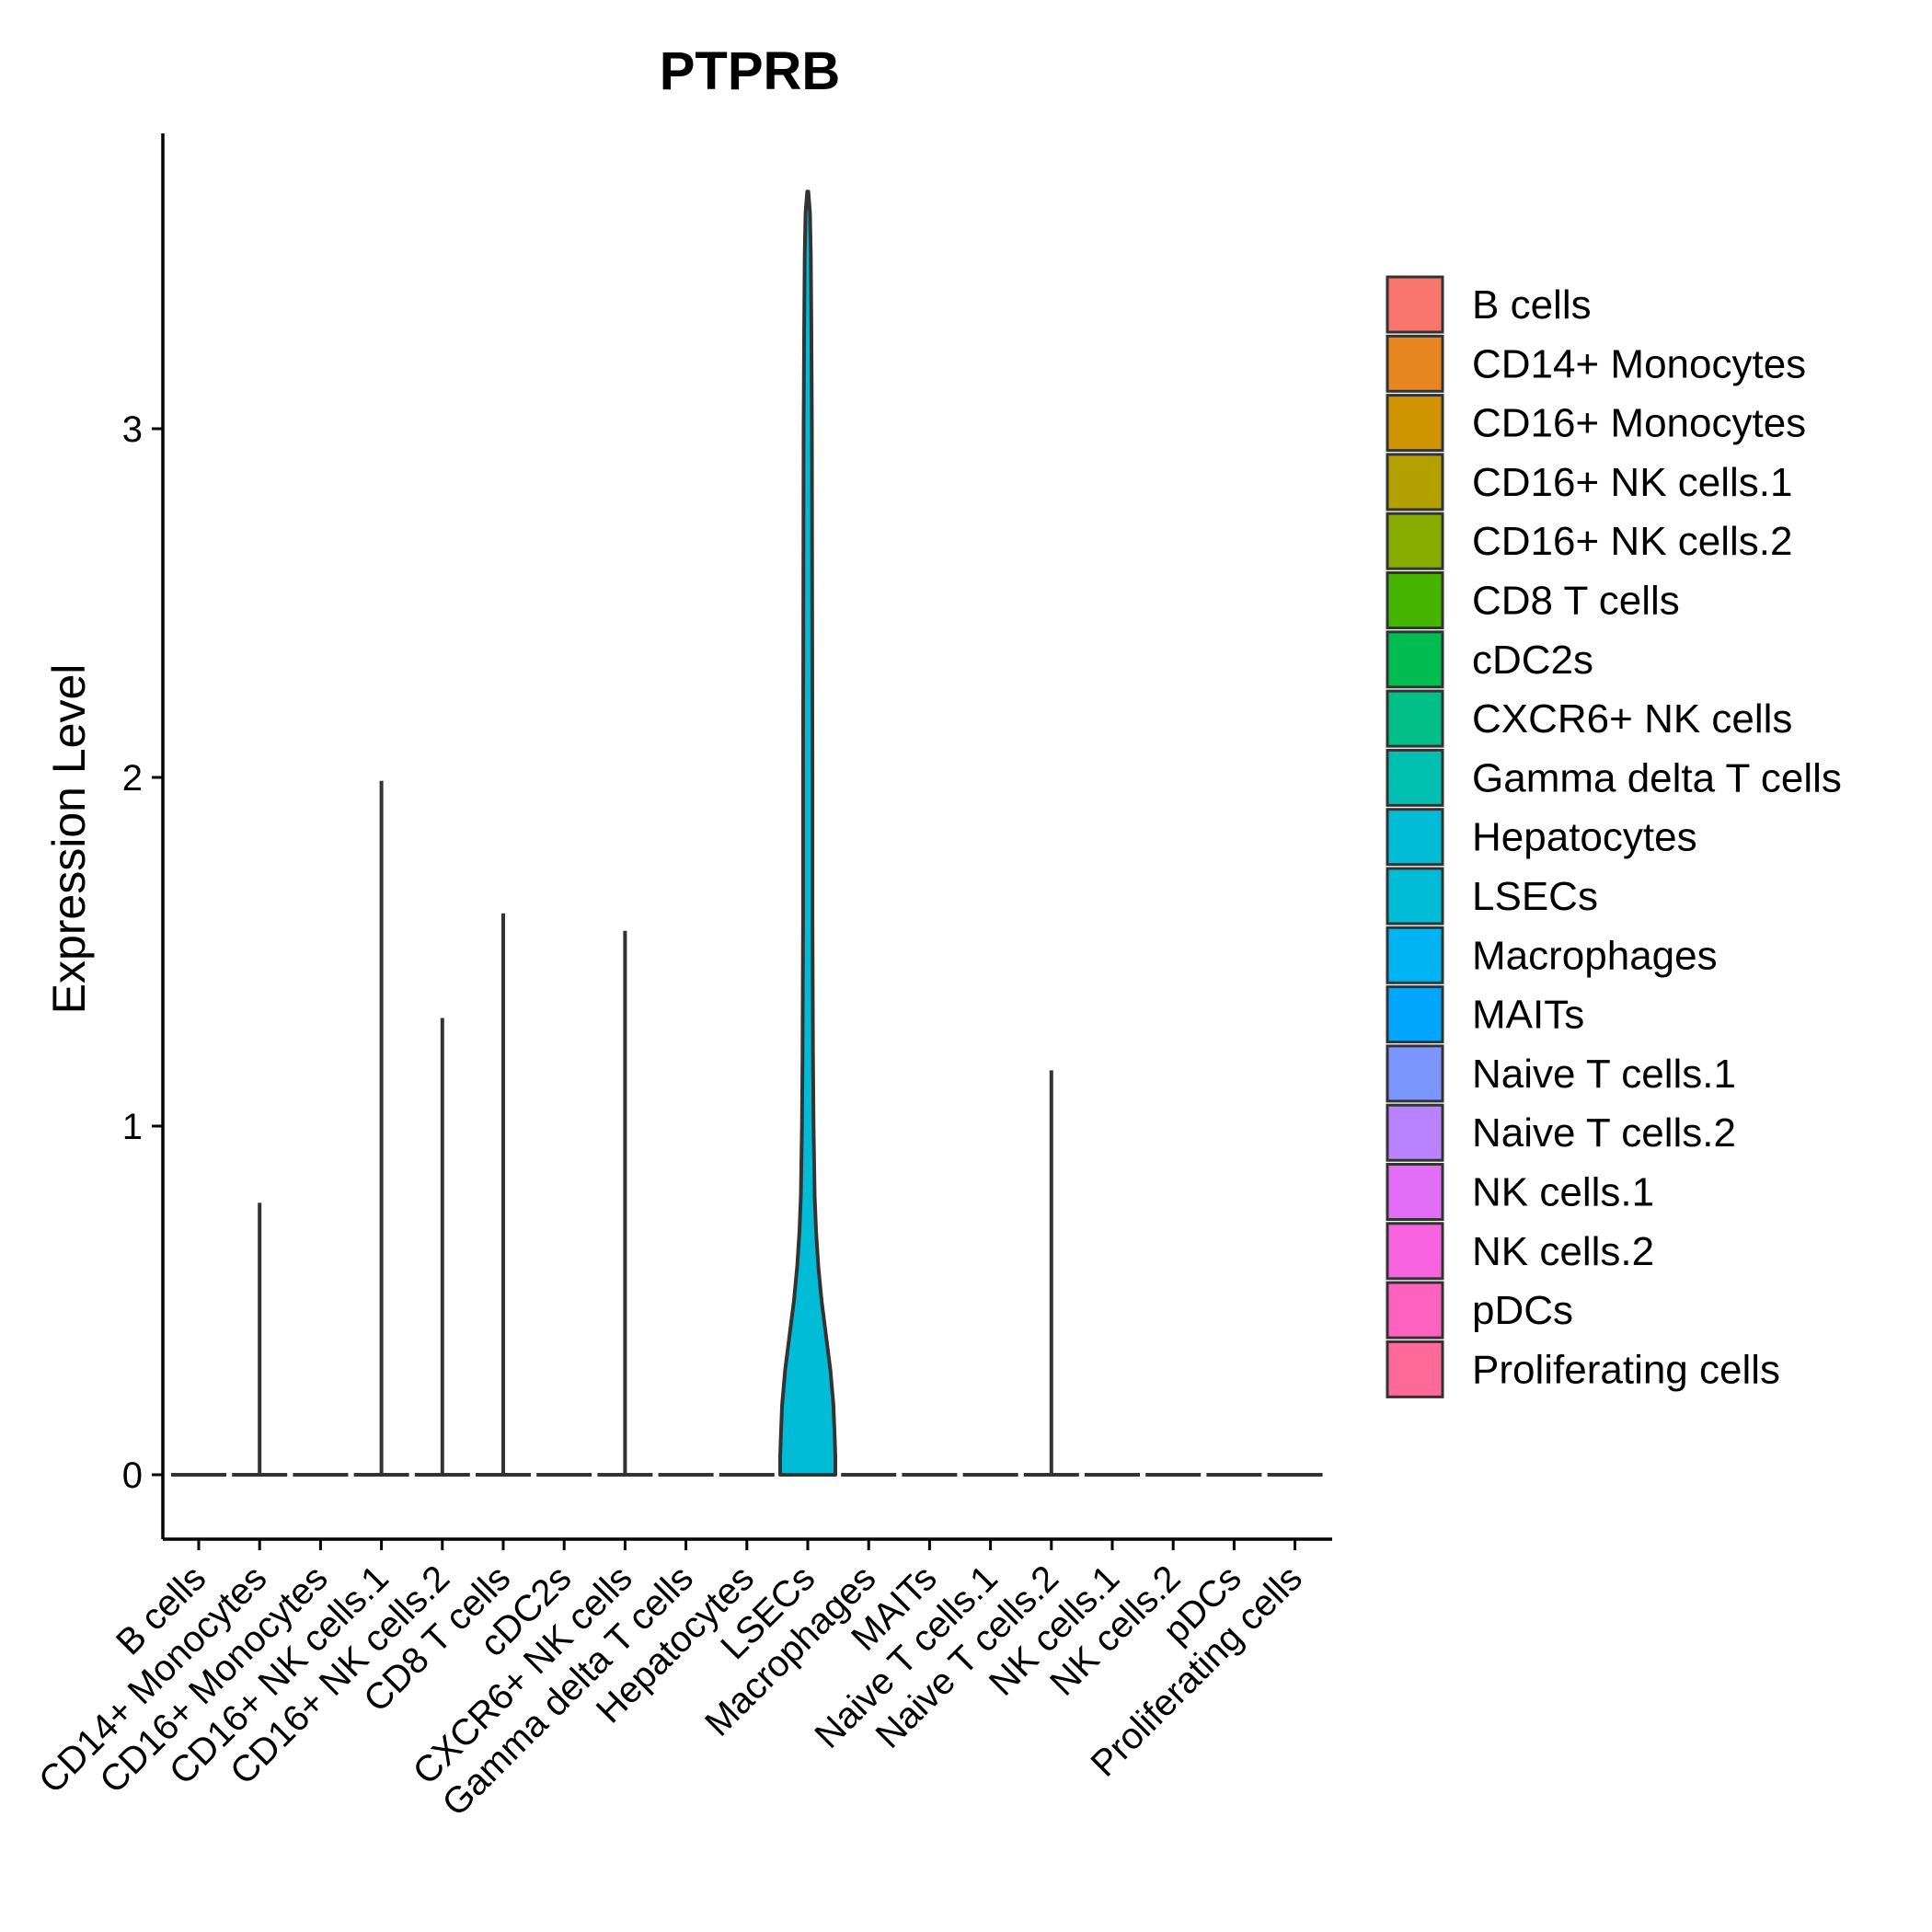 Image resolution: width=1932 pixels, height=1932 pixels. What do you see at coordinates (503, 1195) in the screenshot?
I see `violin-cd8-t-cells` at bounding box center [503, 1195].